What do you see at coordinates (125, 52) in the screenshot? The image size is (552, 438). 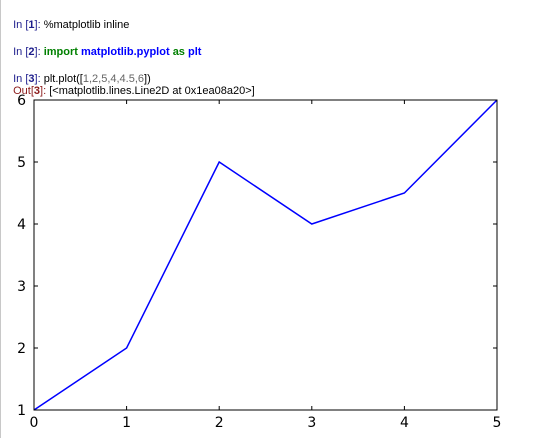 I see `module-name: matplotlib.pyplot` at bounding box center [125, 52].